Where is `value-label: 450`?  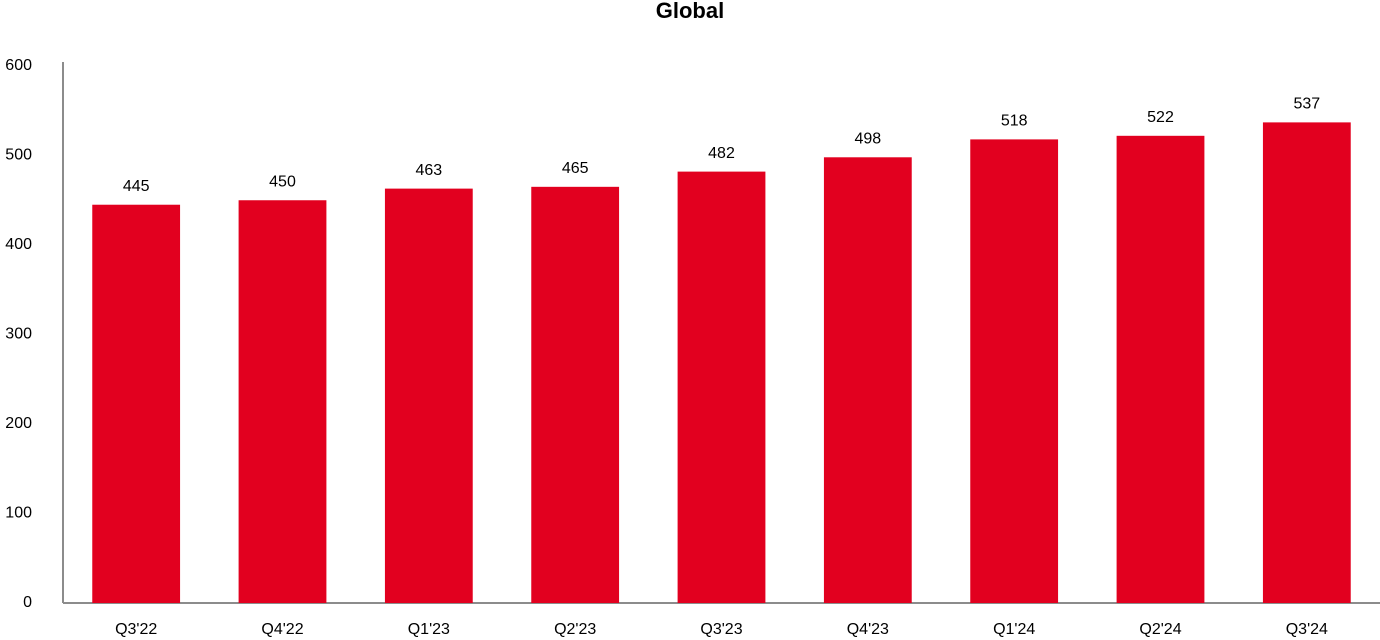
value-label: 450 is located at coordinates (282, 181).